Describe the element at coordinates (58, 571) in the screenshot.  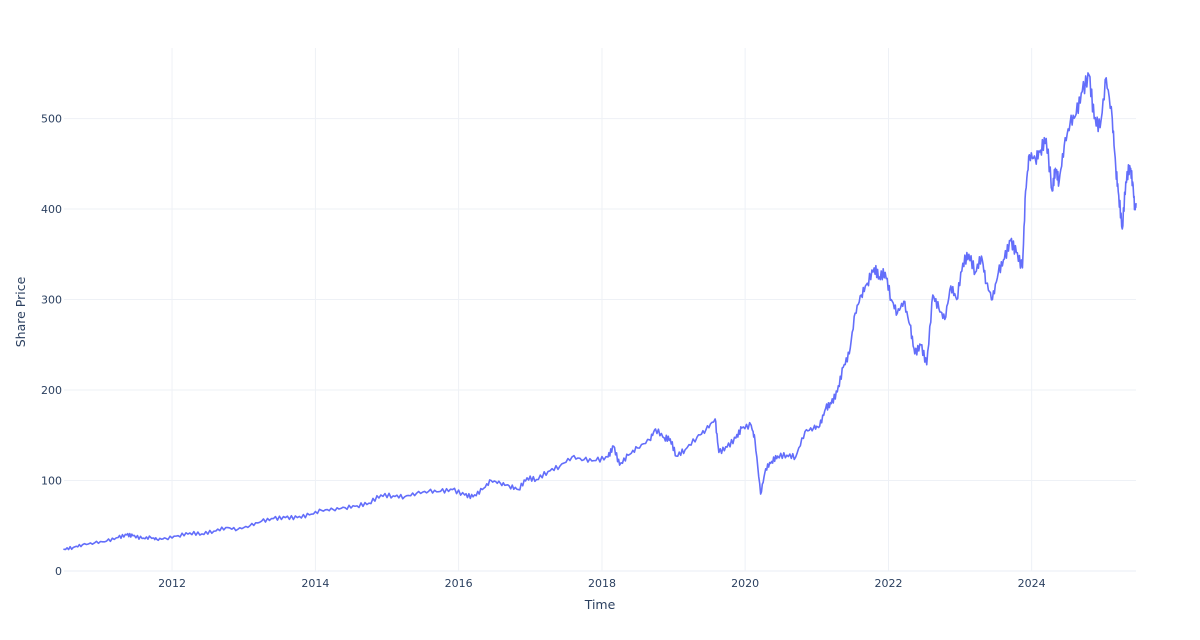
I see `y-tick-label: 0` at that location.